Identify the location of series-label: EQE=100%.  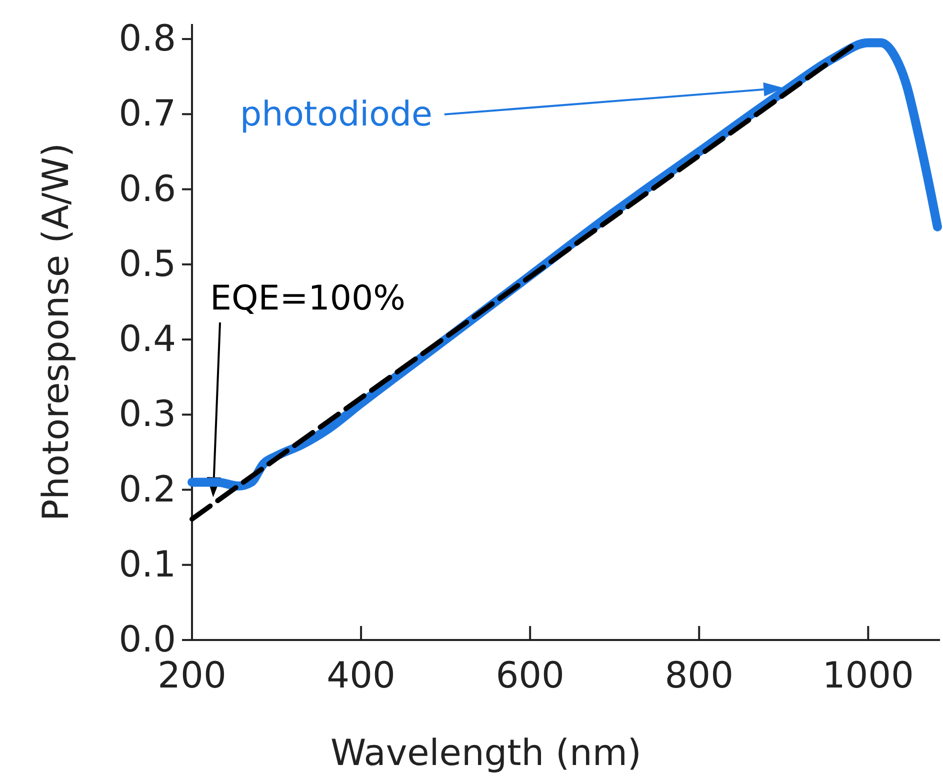
(308, 298).